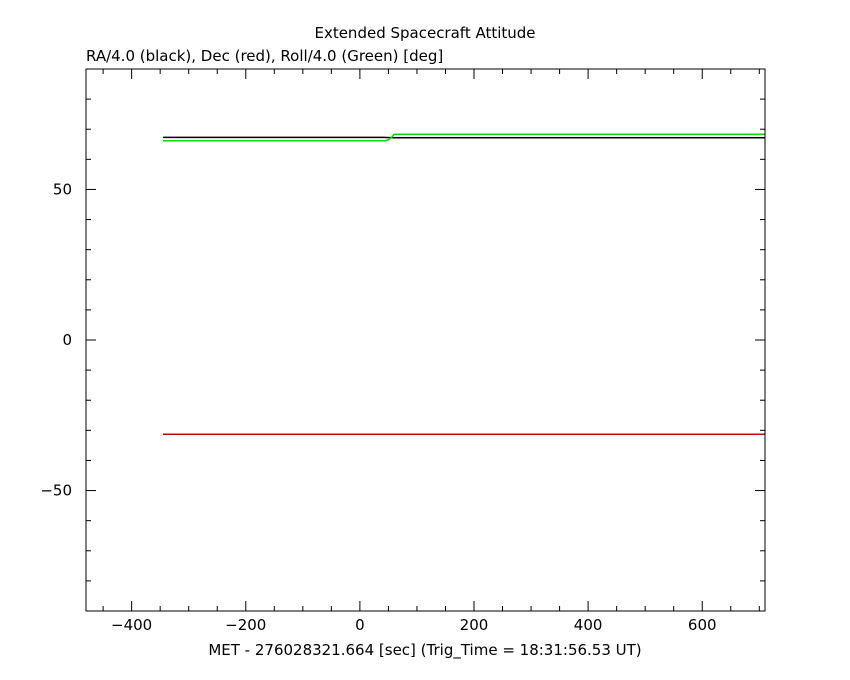 This screenshot has width=850, height=680. I want to click on x-tick-label: 600, so click(702, 625).